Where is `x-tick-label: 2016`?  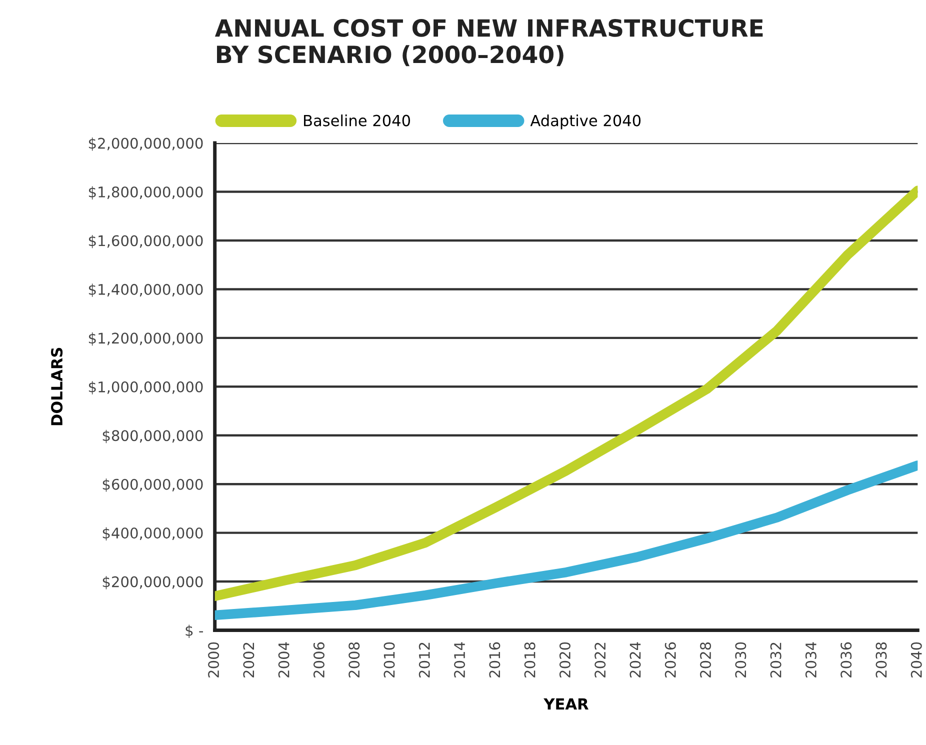 x-tick-label: 2016 is located at coordinates (494, 660).